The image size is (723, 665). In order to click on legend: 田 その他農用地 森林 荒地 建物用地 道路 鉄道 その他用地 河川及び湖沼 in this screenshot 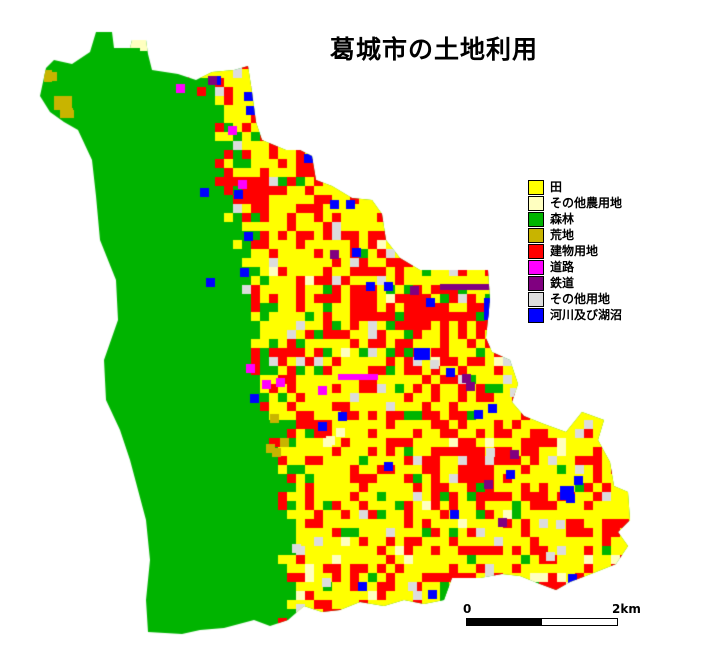, I will do `click(608, 252)`.